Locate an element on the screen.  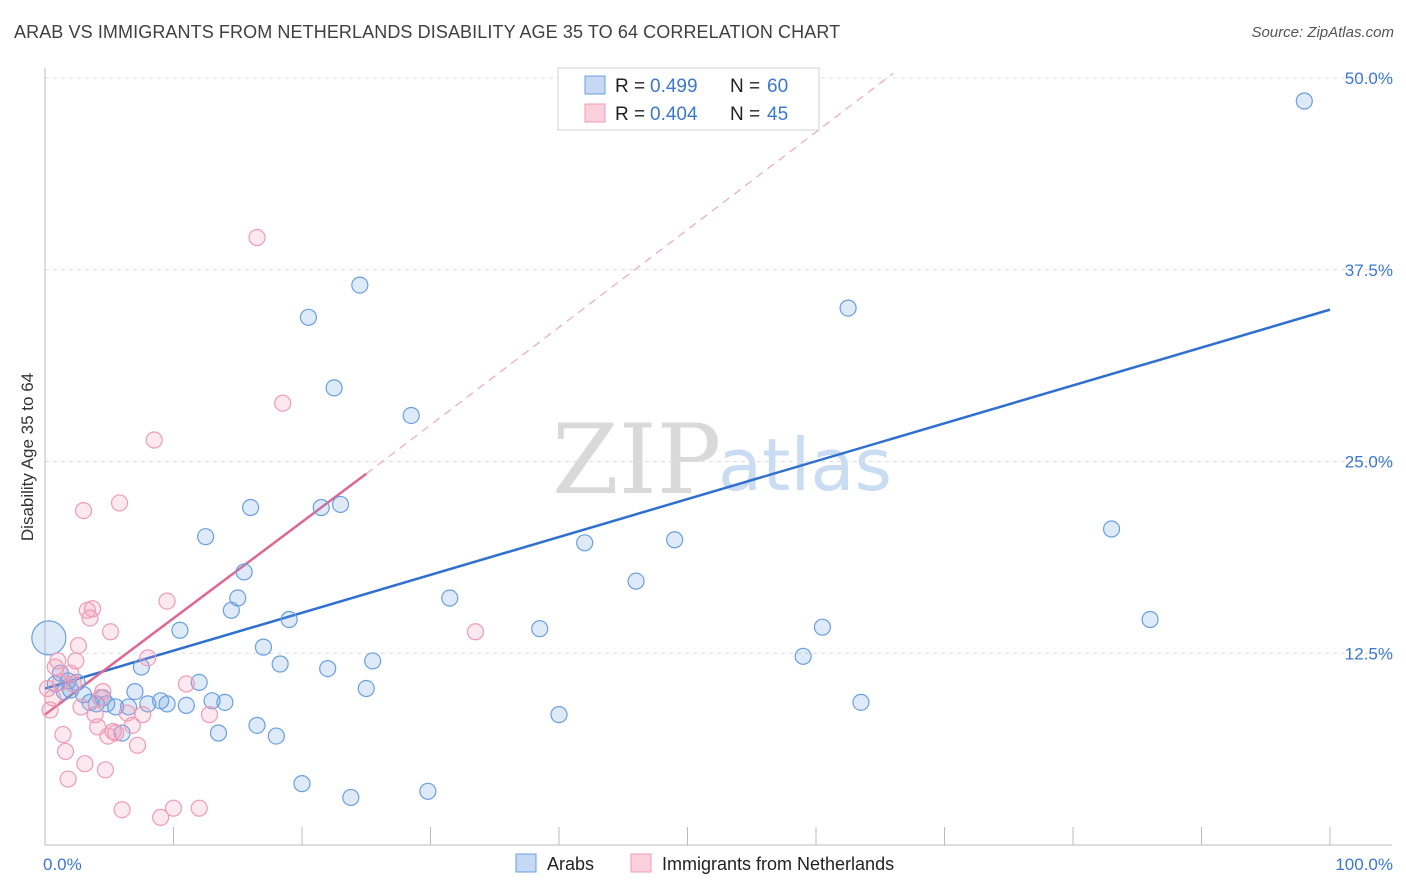
legend-n-label-2: N = is located at coordinates (745, 114).